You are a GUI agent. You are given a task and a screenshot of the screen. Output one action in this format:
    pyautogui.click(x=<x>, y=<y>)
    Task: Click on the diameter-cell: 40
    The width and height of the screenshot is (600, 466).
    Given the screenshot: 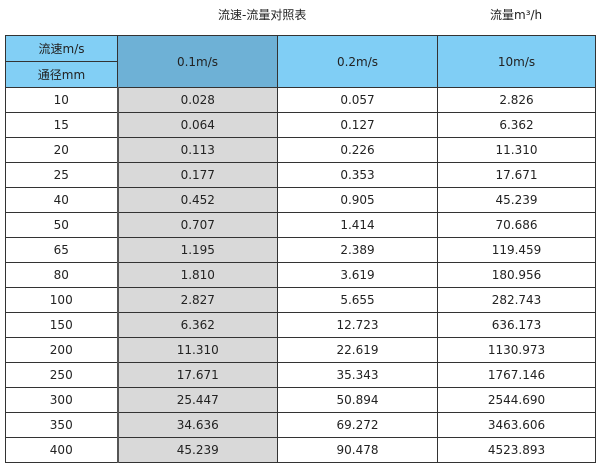 What is the action you would take?
    pyautogui.click(x=61, y=200)
    